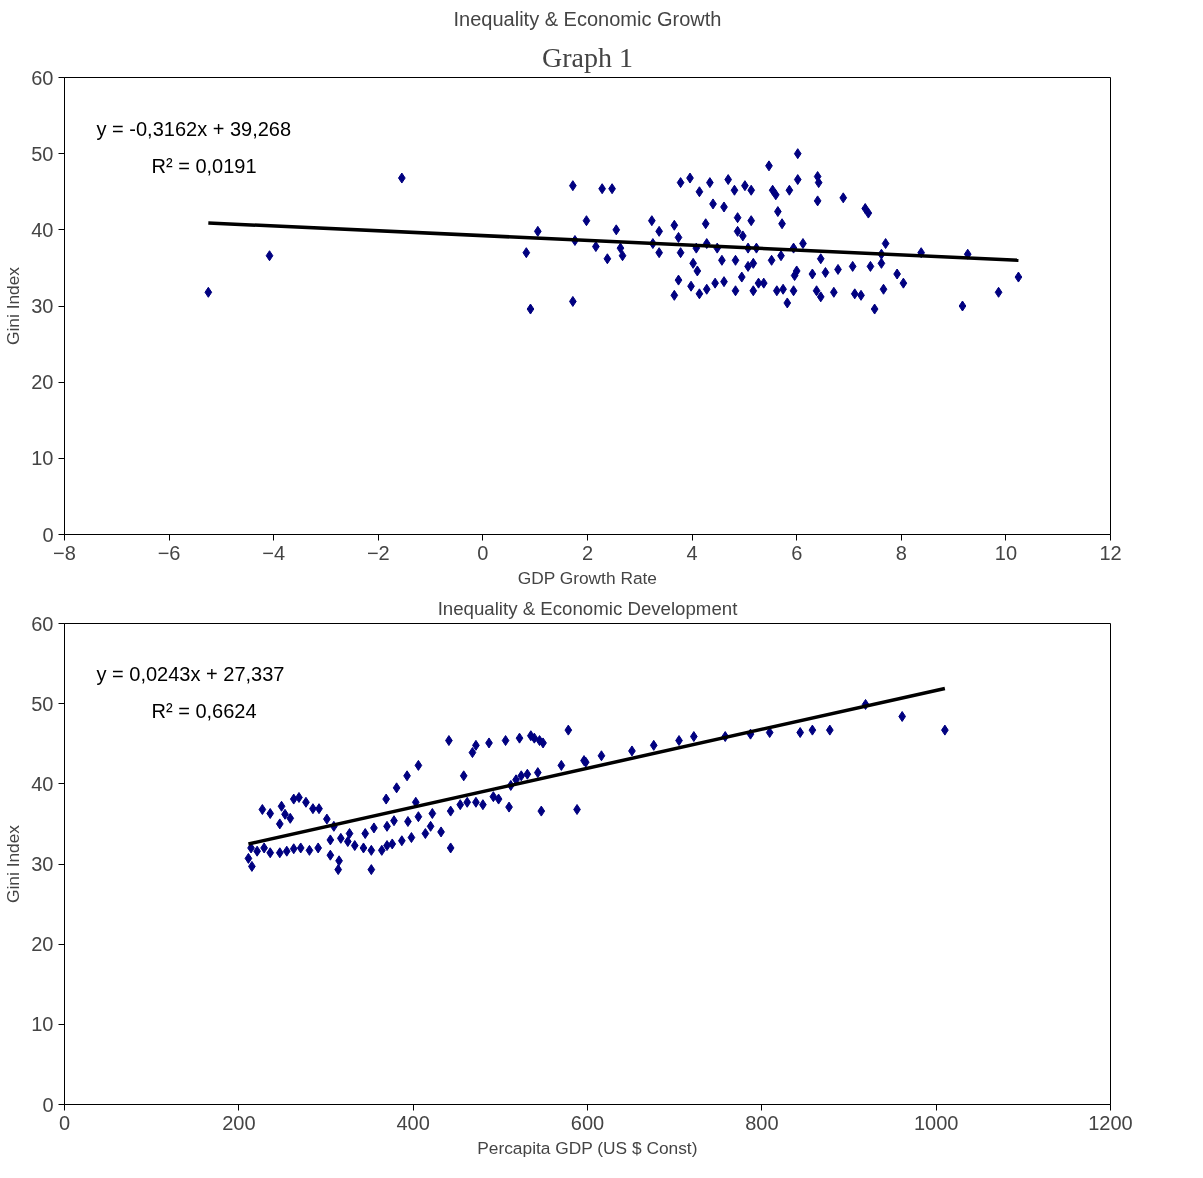  I want to click on x-axis-title: GDP Growth Rate, so click(587, 577).